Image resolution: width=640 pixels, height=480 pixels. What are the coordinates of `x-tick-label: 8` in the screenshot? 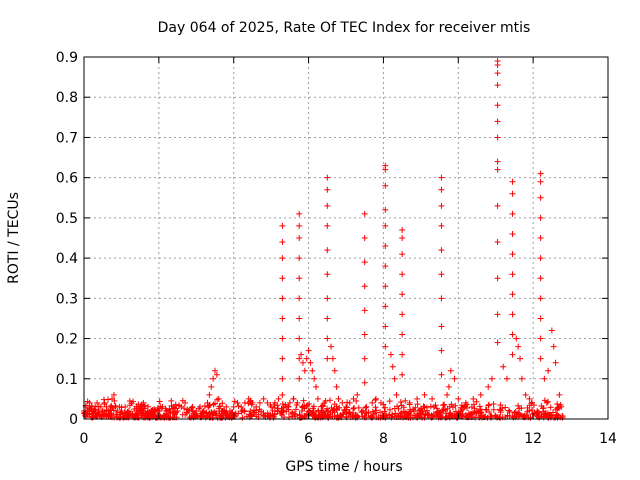 It's located at (383, 439).